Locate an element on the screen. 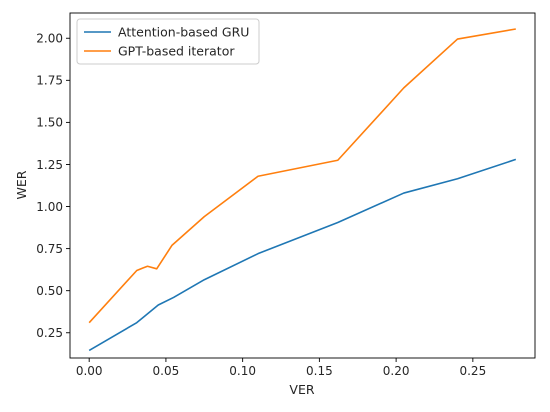 The height and width of the screenshot is (412, 550). x-tick-label: 0.10 is located at coordinates (242, 371).